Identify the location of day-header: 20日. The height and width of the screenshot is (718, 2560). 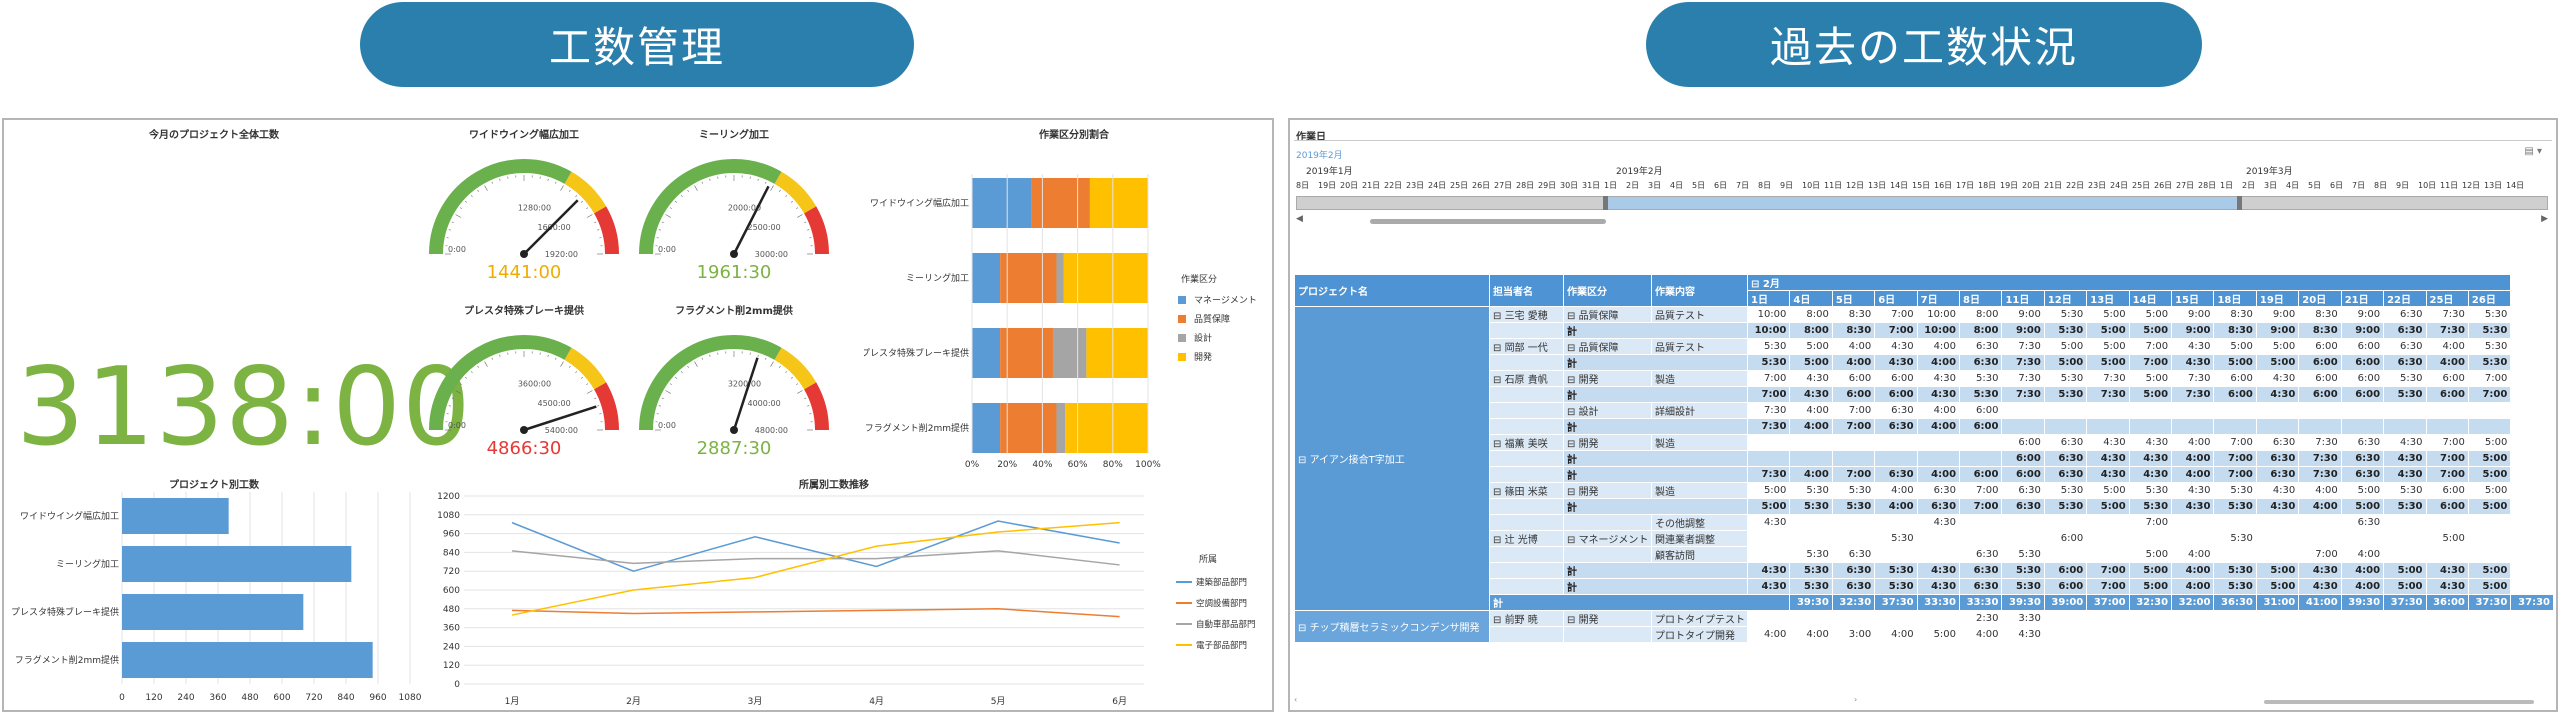
(2320, 298).